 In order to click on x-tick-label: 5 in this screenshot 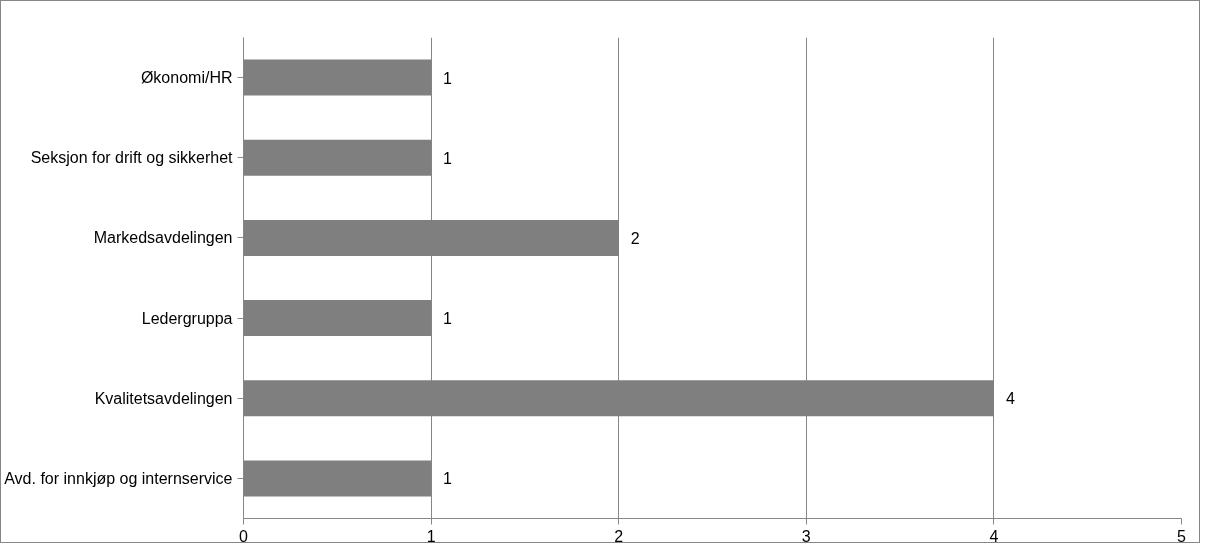, I will do `click(1182, 536)`.